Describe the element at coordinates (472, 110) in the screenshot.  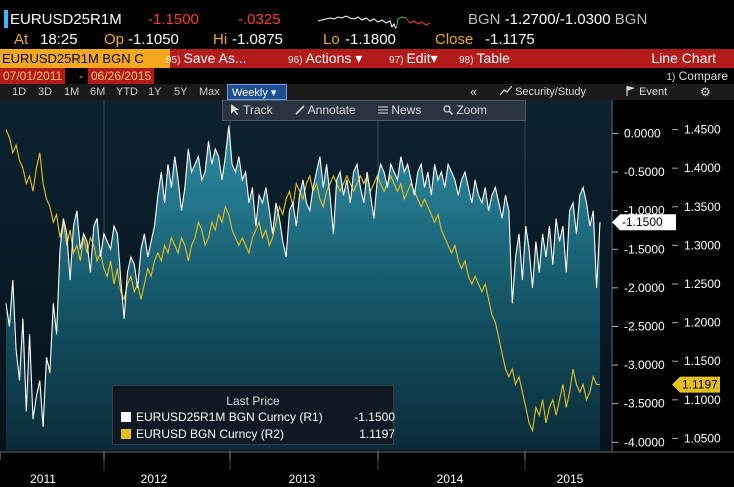
I see `zoom-label: Zoom` at that location.